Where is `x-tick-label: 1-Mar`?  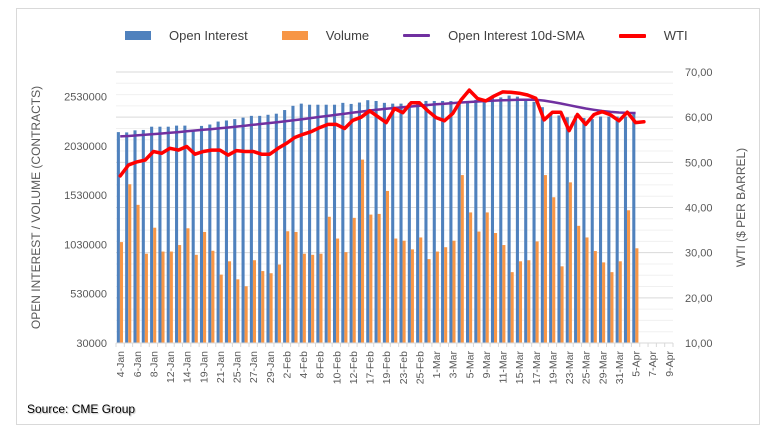 x-tick-label: 1-Mar is located at coordinates (437, 364).